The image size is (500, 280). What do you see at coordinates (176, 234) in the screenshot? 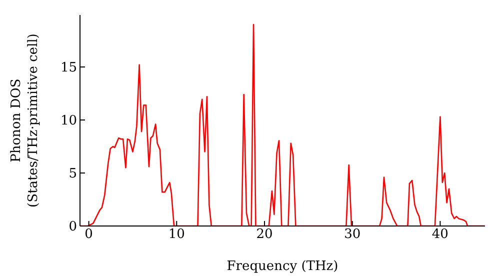
I see `x-tick-label: 10` at bounding box center [176, 234].